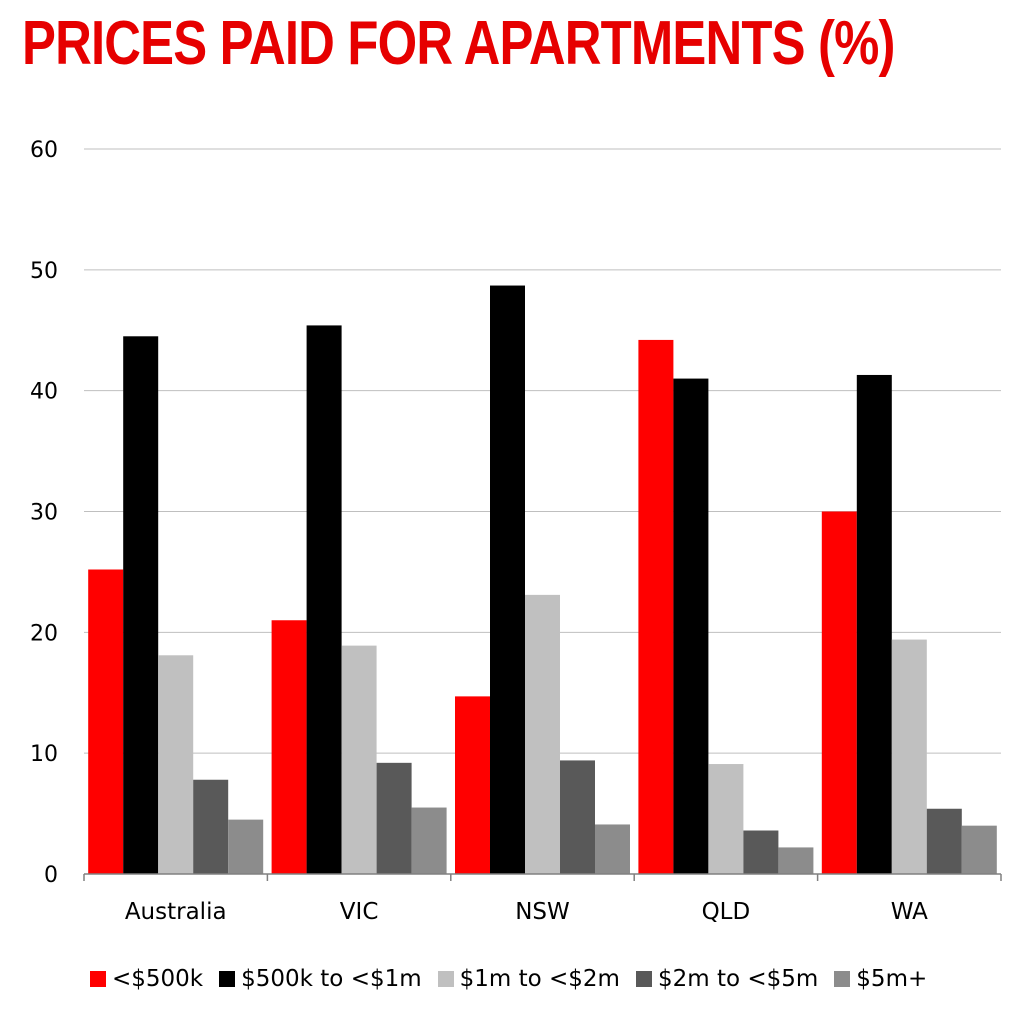 This screenshot has height=1012, width=1022. What do you see at coordinates (359, 912) in the screenshot?
I see `x-tick-label: VIC` at bounding box center [359, 912].